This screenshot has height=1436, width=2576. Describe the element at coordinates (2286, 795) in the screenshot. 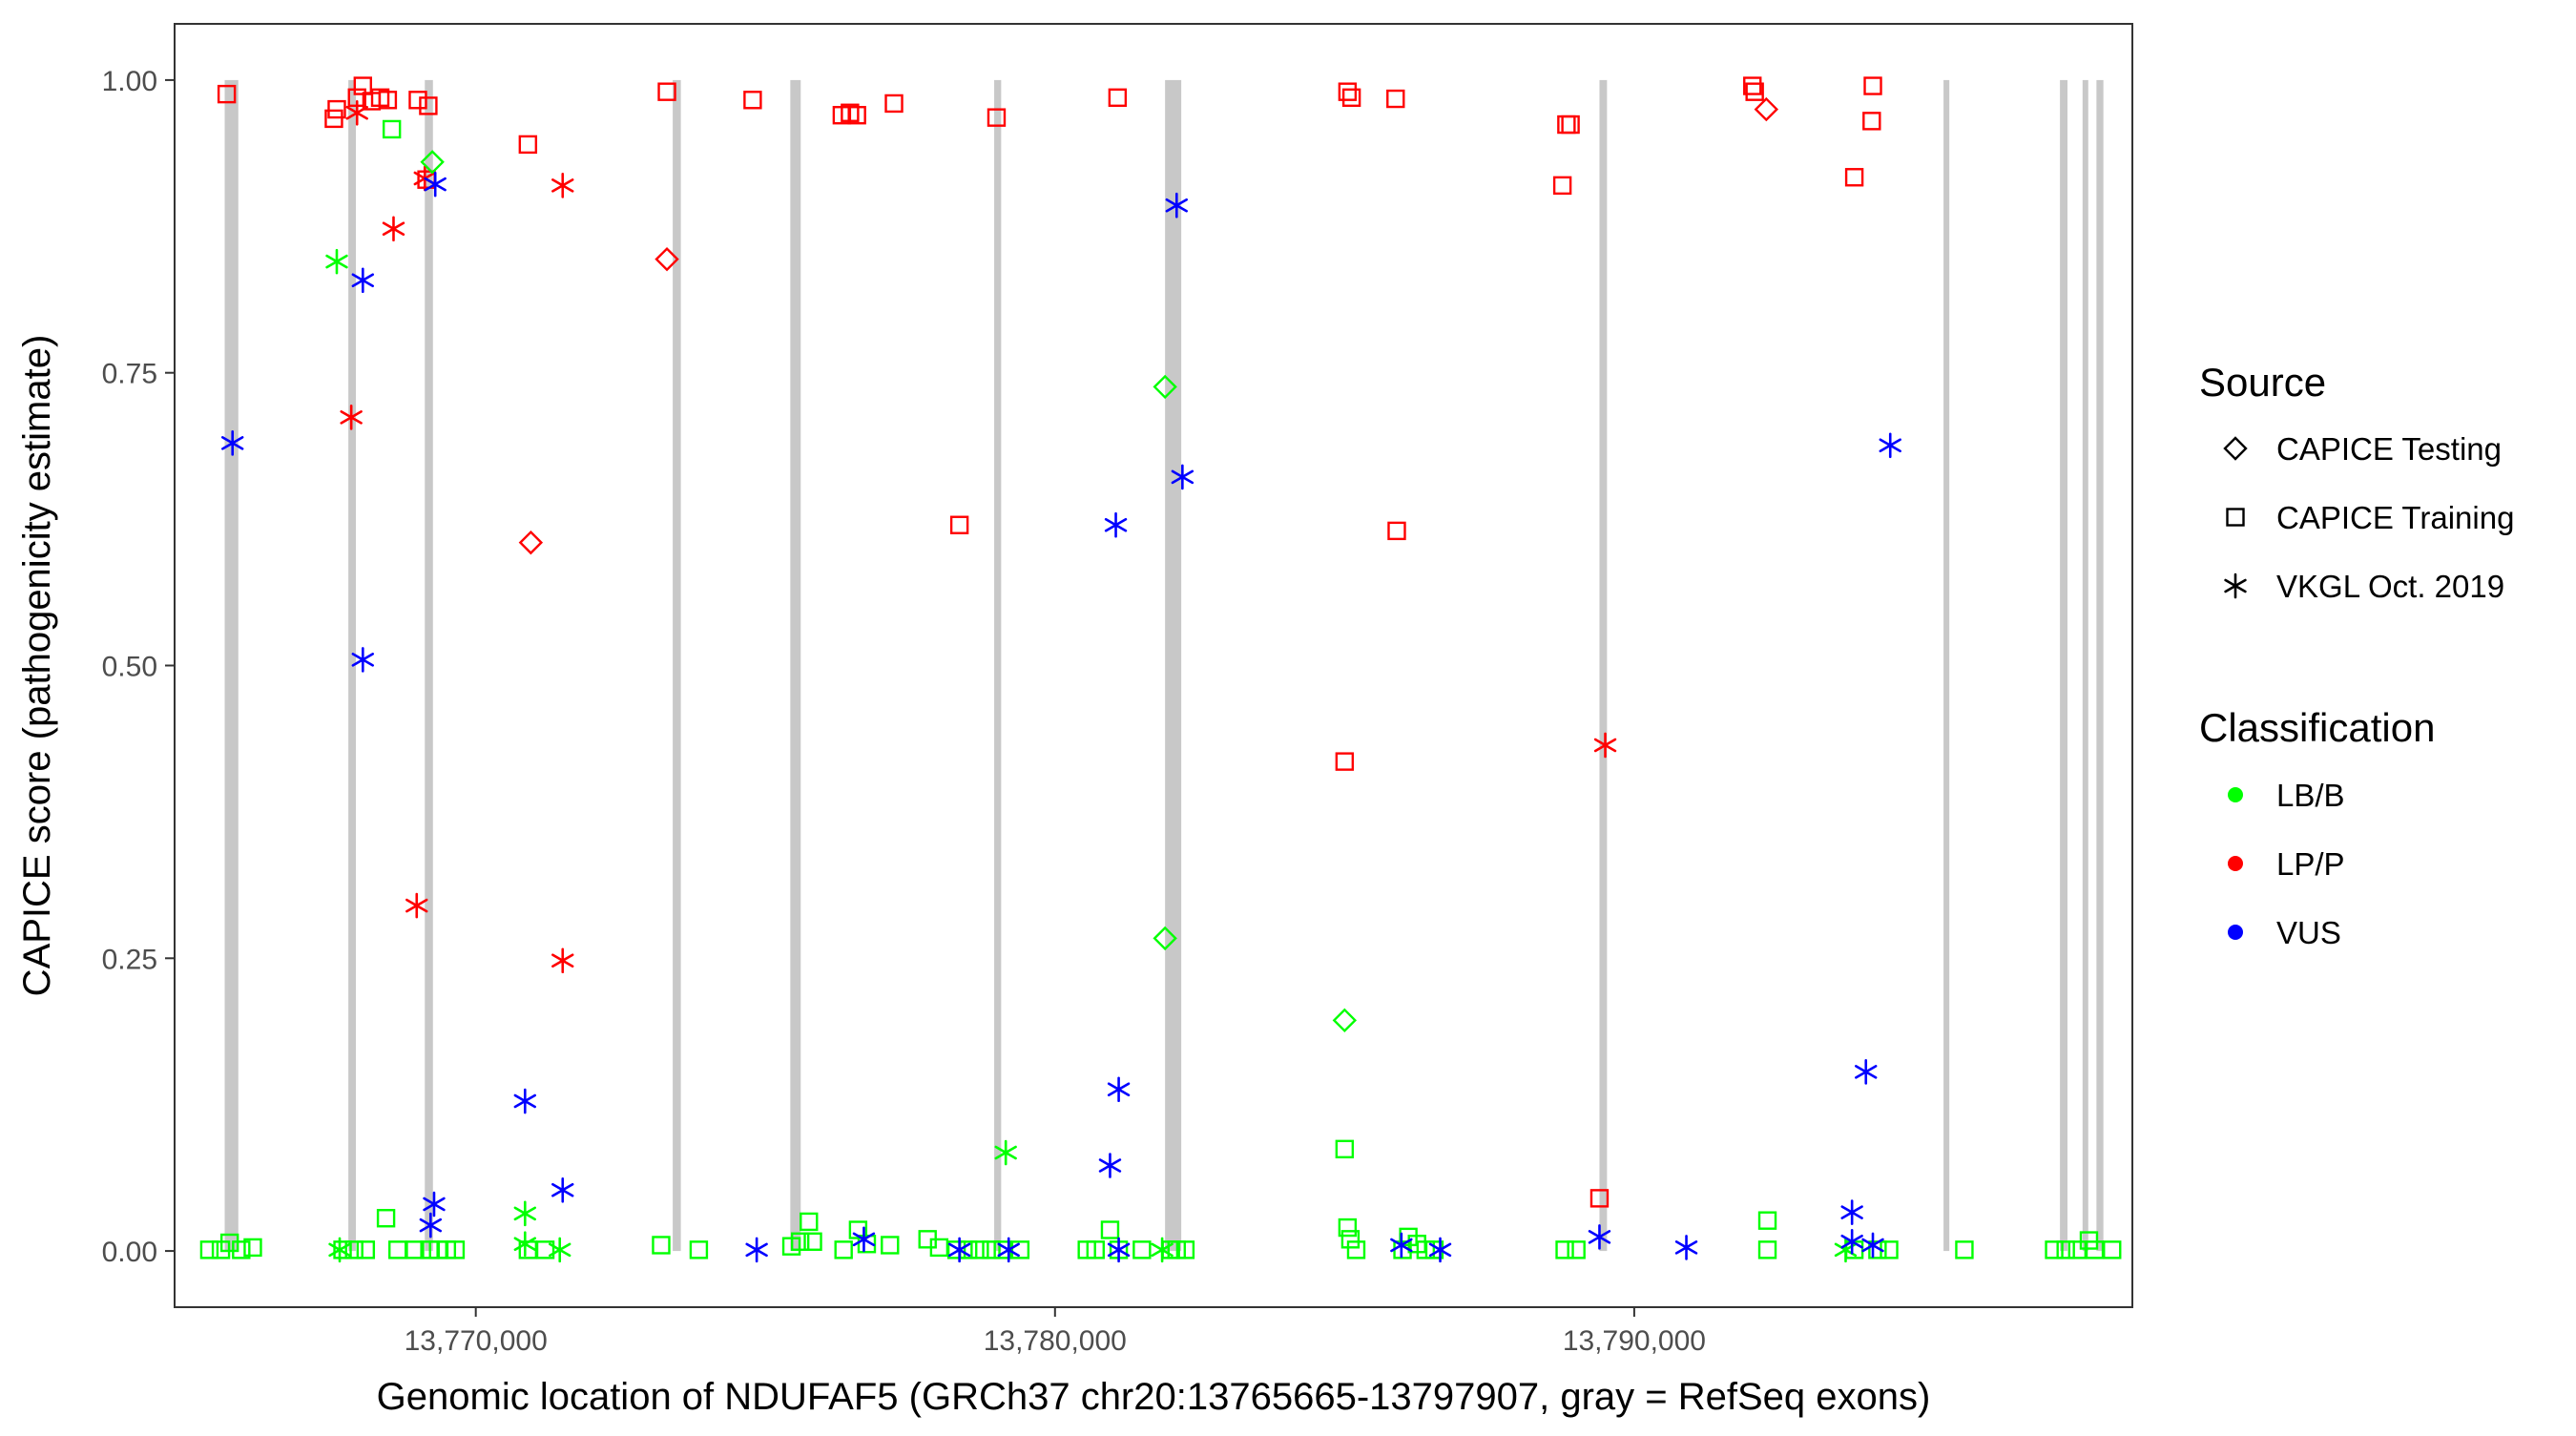

I see `legend-entry-classification: LB/B` at that location.